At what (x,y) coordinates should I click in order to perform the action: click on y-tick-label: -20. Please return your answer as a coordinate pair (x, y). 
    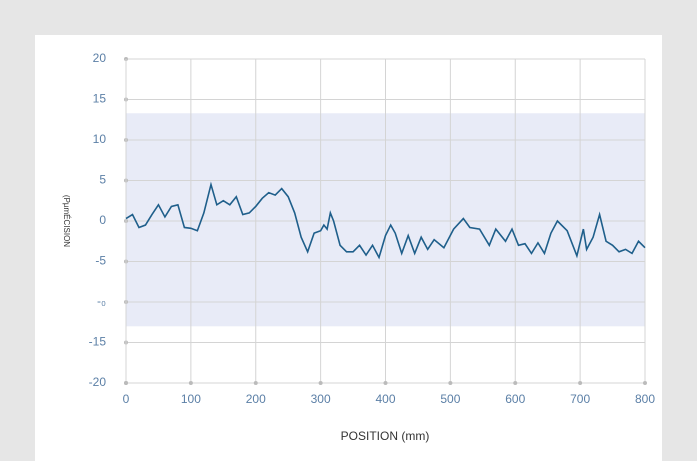
    Looking at the image, I should click on (98, 382).